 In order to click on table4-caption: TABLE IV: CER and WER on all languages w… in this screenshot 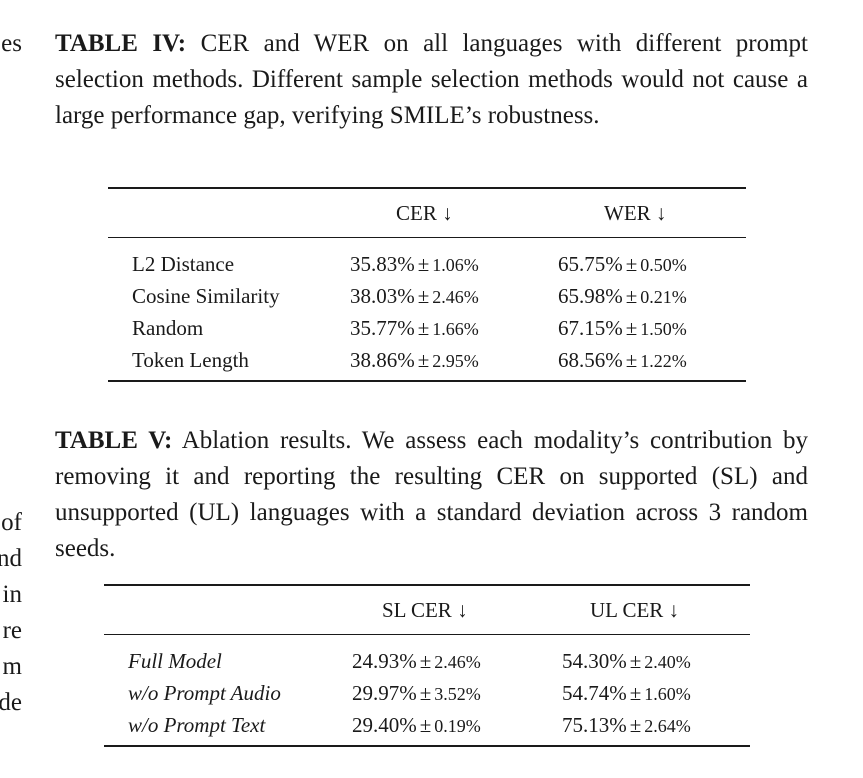, I will do `click(431, 80)`.